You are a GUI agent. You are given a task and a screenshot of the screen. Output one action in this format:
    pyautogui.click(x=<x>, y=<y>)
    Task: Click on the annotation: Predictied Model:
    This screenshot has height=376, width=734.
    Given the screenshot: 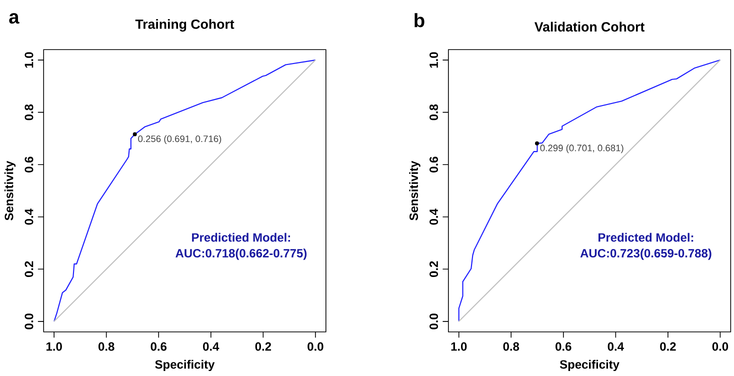 What is the action you would take?
    pyautogui.click(x=241, y=237)
    